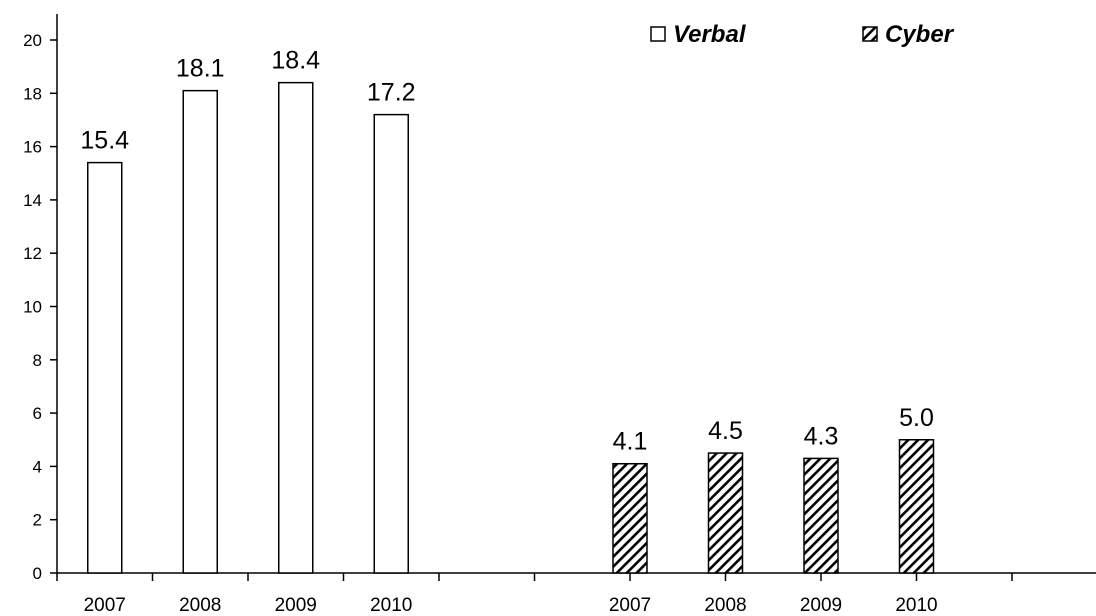  I want to click on legend: Verbal Cyber, so click(802, 34).